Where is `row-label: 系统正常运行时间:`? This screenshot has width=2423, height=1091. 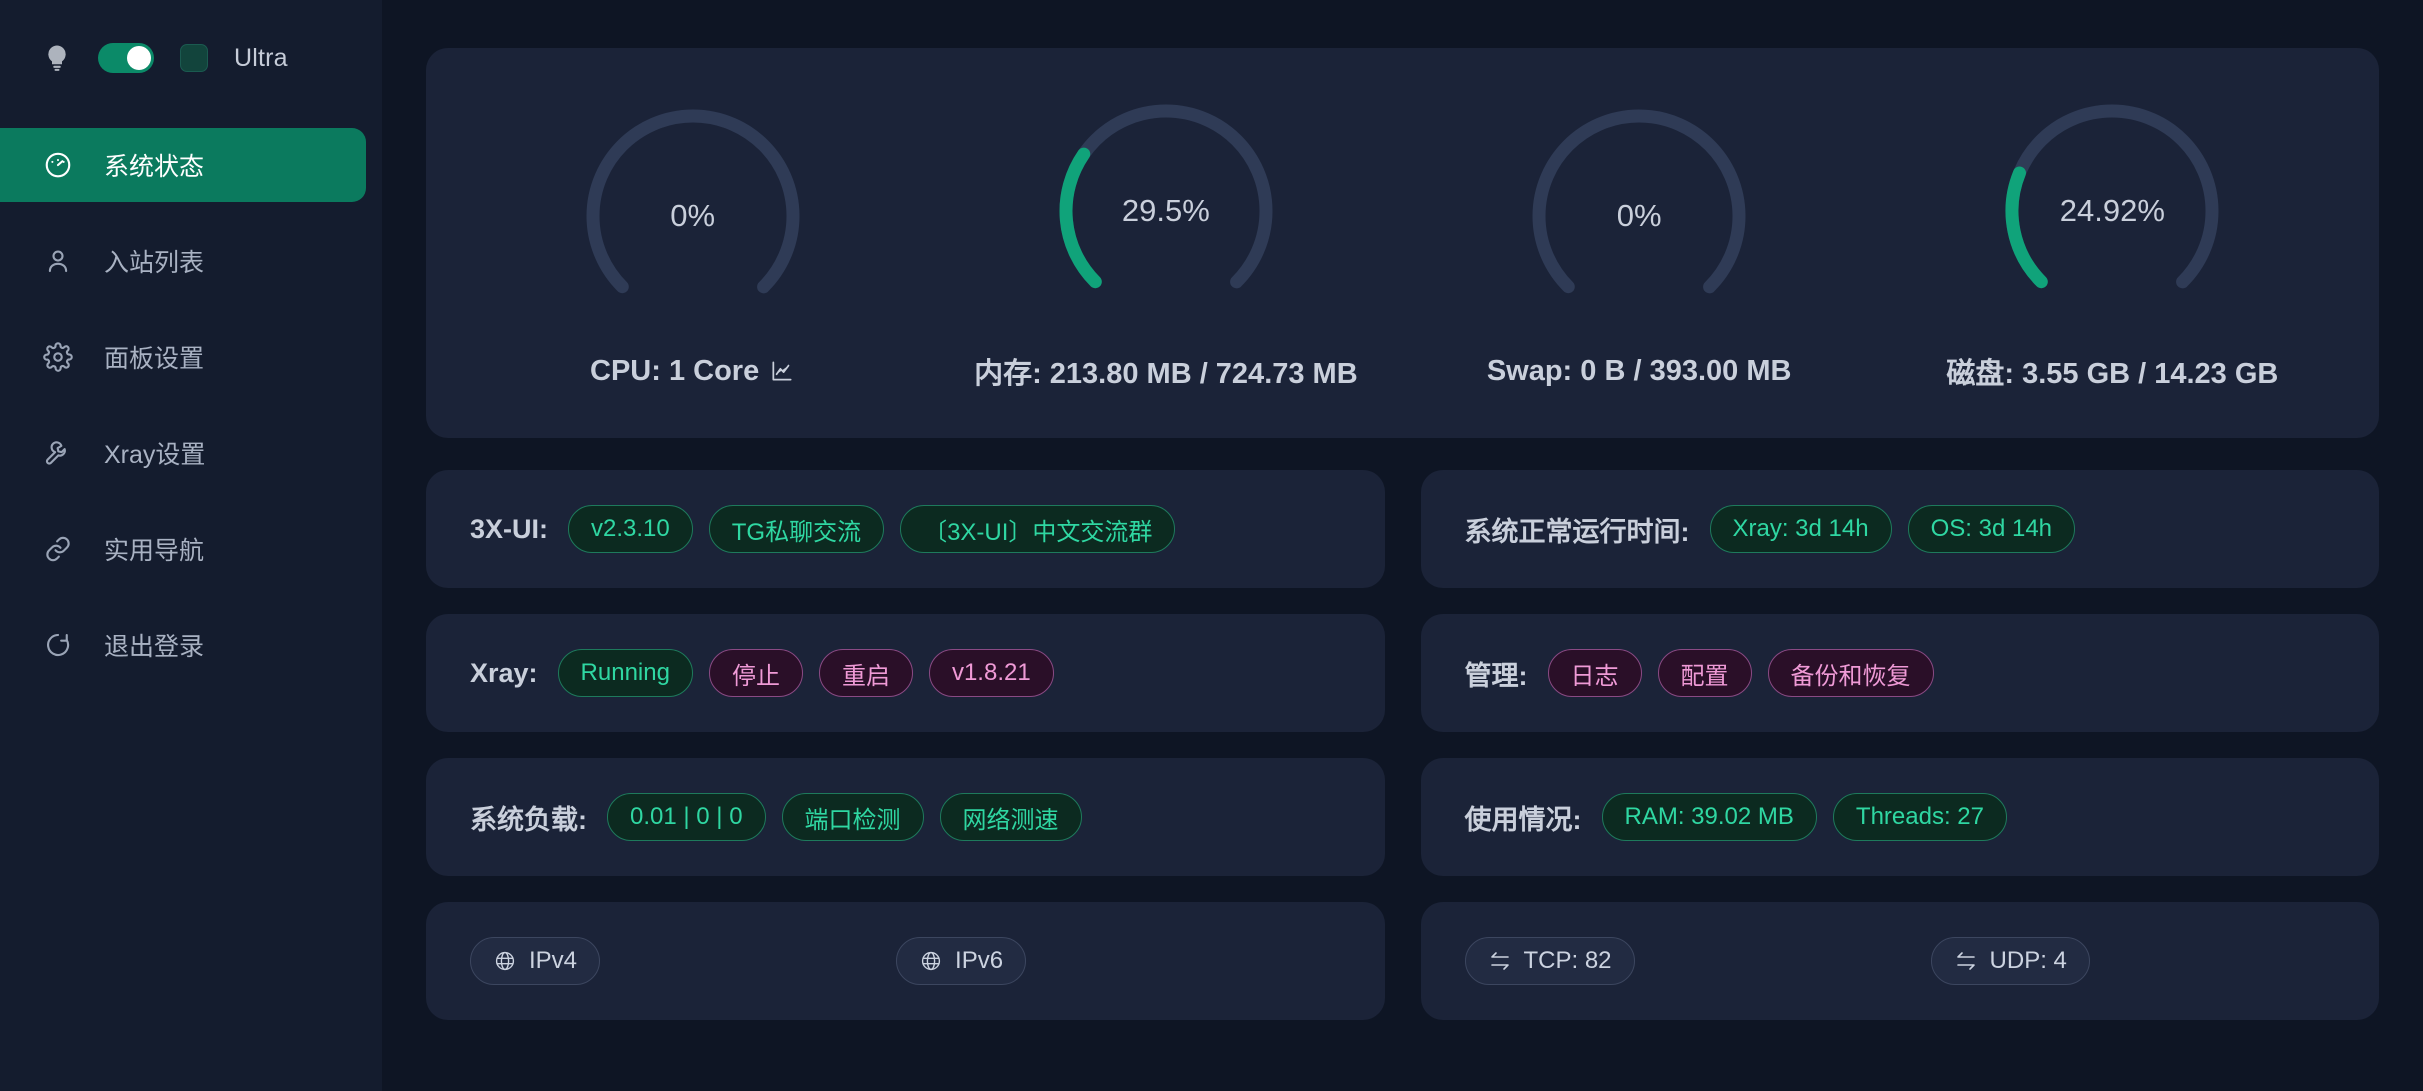 row-label: 系统正常运行时间: is located at coordinates (1577, 531).